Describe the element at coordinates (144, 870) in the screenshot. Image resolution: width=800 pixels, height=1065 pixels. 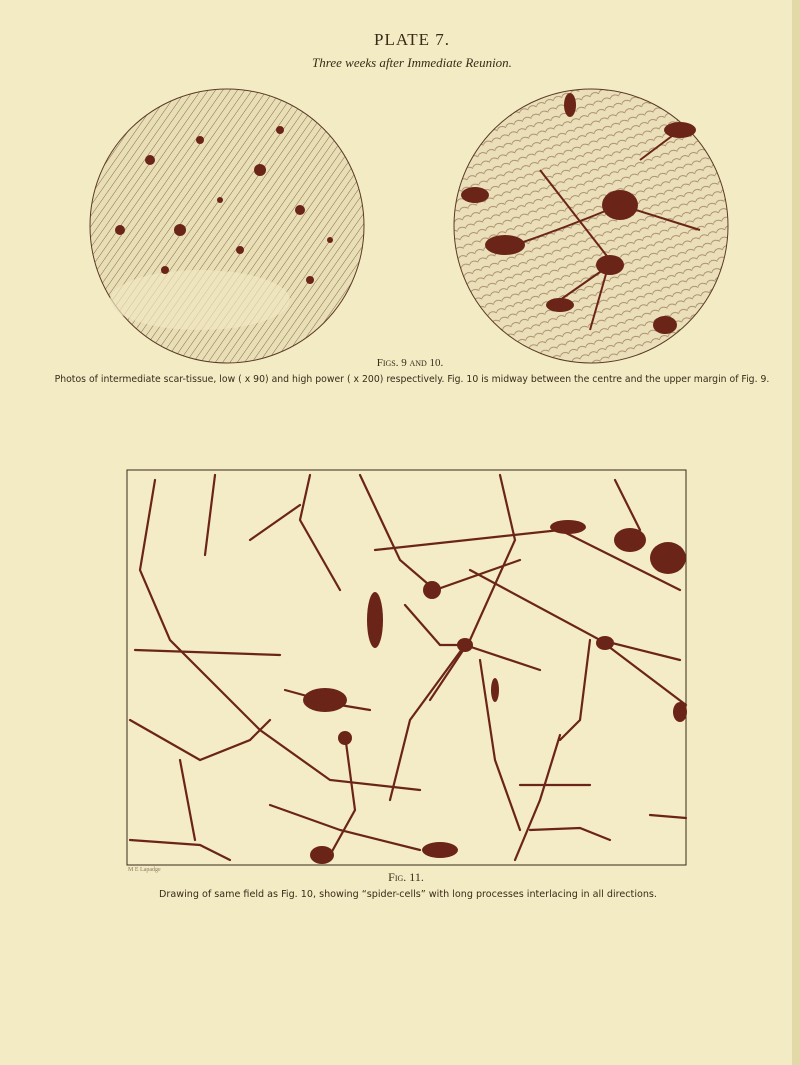
I see `artist-signature: M E Lapadge` at that location.